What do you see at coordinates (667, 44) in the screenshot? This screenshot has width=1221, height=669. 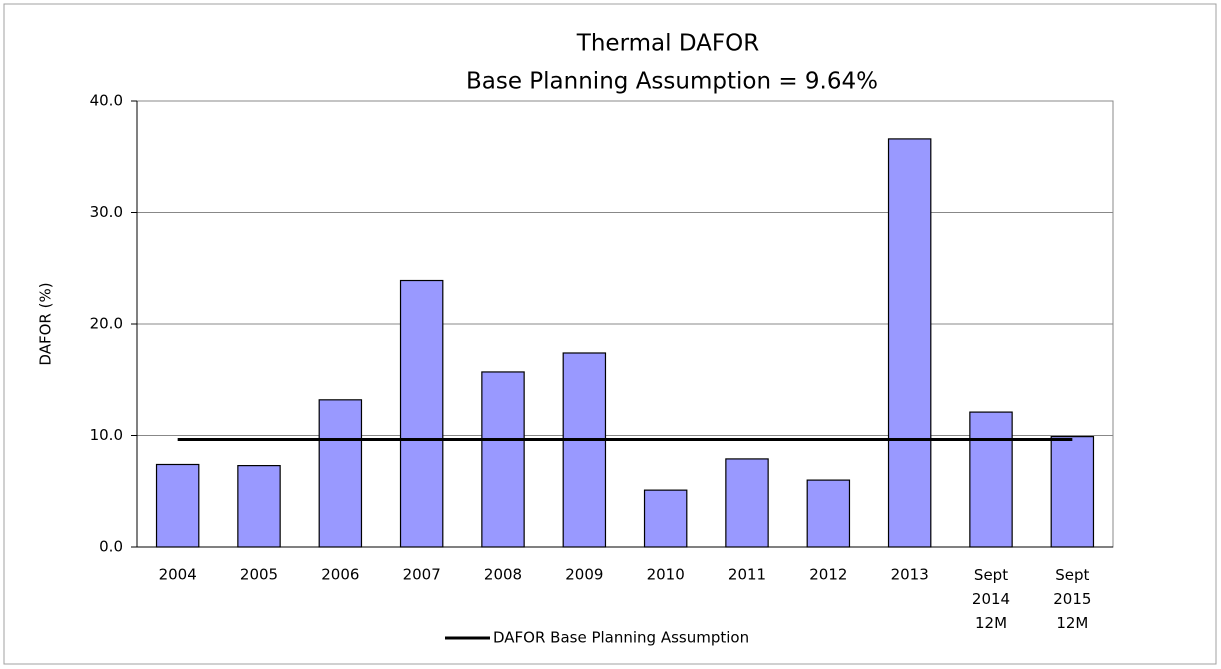 I see `chart-title: Thermal DAFOR` at bounding box center [667, 44].